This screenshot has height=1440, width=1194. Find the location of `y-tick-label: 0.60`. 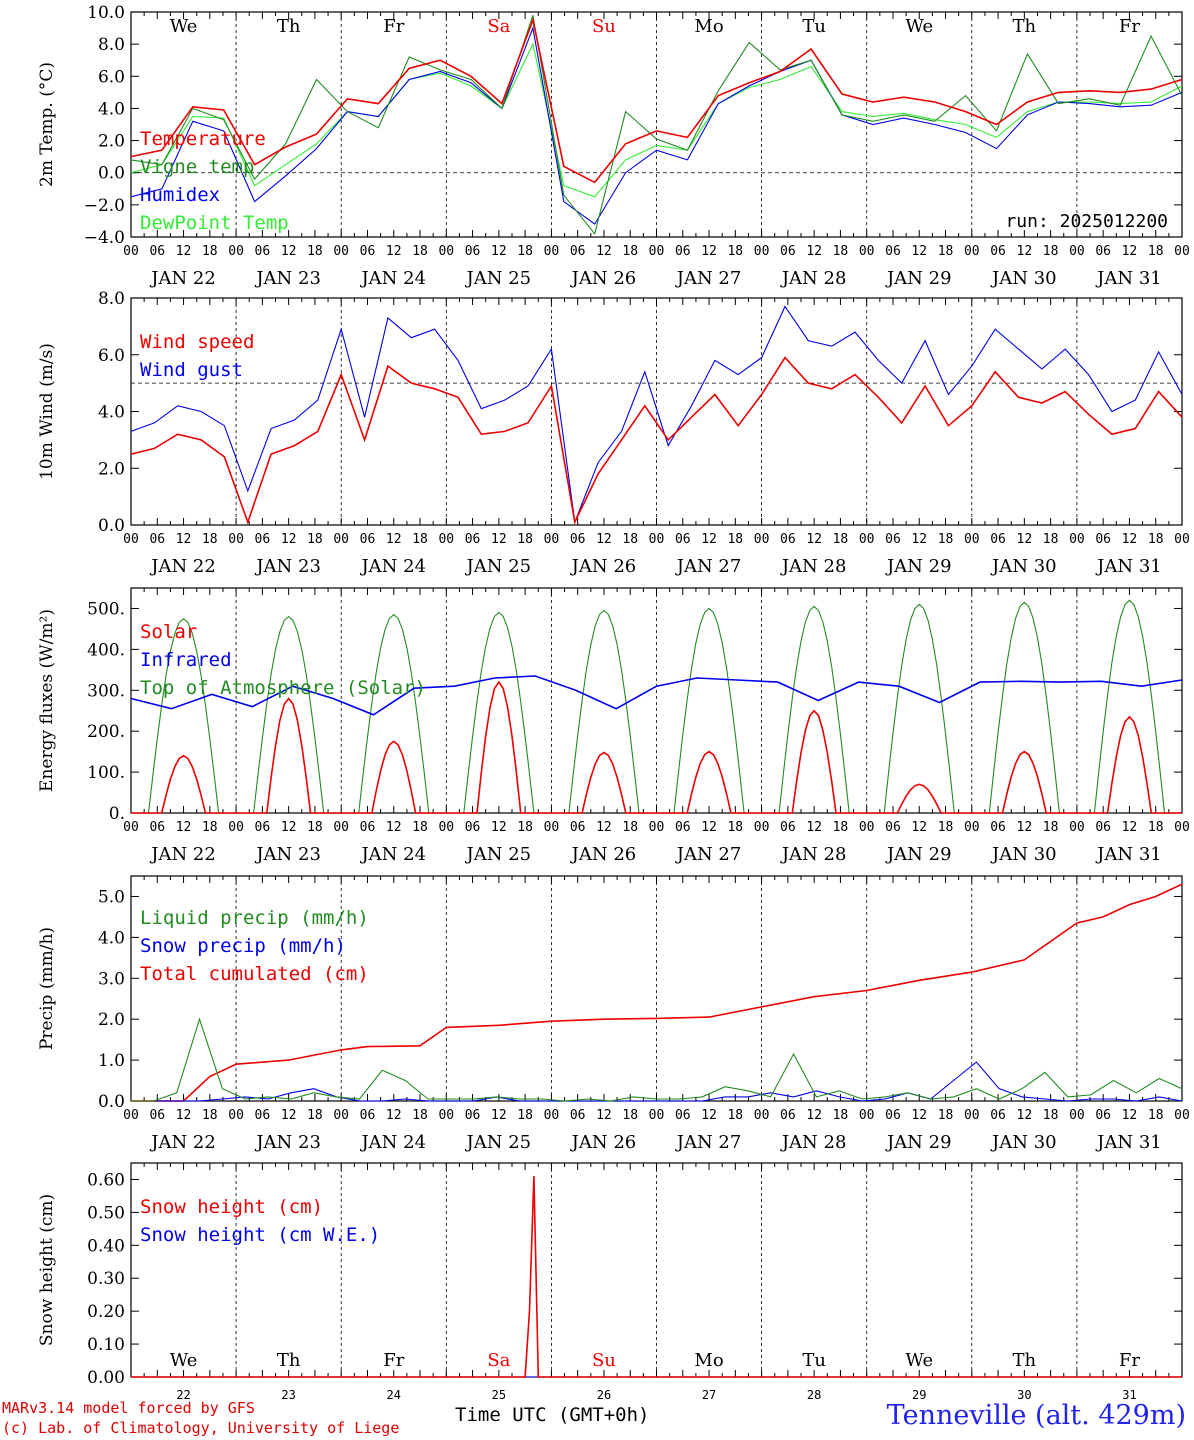

y-tick-label: 0.60 is located at coordinates (106, 1180).